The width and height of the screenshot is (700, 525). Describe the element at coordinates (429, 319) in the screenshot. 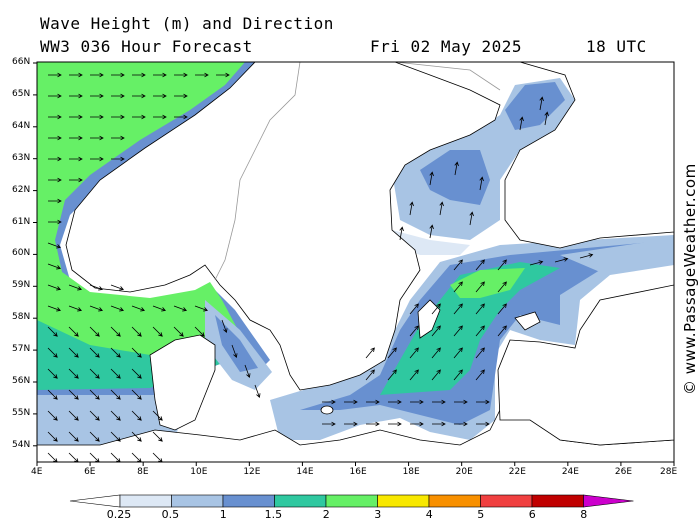

I see `land-gotland` at that location.